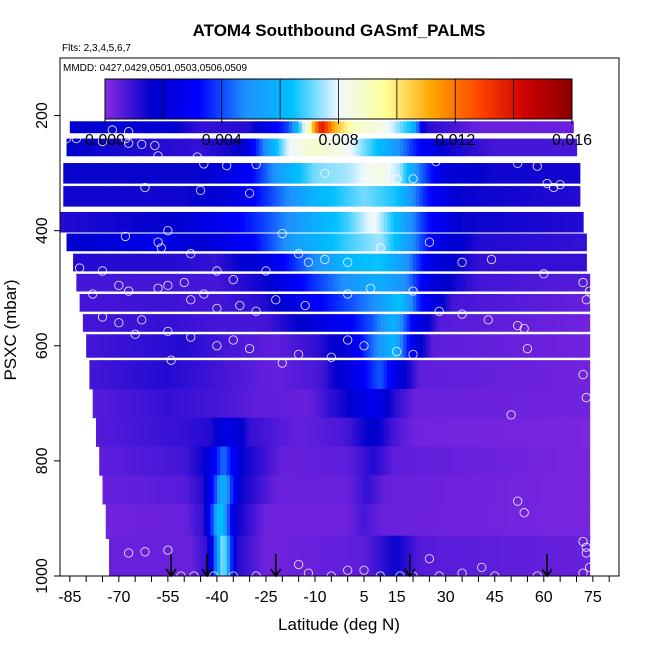 The height and width of the screenshot is (650, 650). I want to click on y-tick-label: 1000, so click(42, 576).